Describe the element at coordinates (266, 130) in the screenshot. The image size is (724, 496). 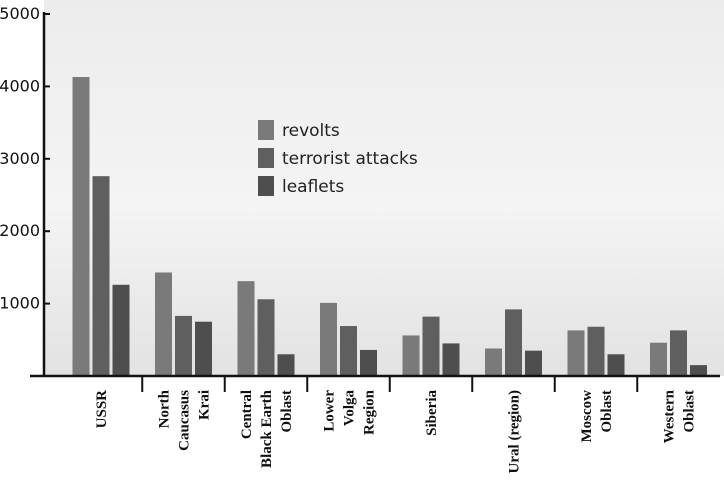
I see `legend-swatch-revolts` at that location.